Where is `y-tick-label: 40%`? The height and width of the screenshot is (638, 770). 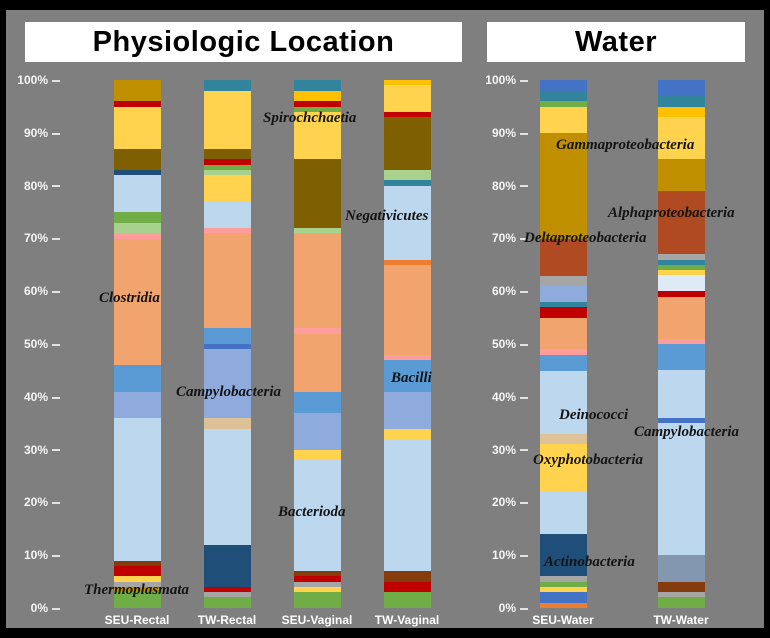 y-tick-label: 40% is located at coordinates (510, 397).